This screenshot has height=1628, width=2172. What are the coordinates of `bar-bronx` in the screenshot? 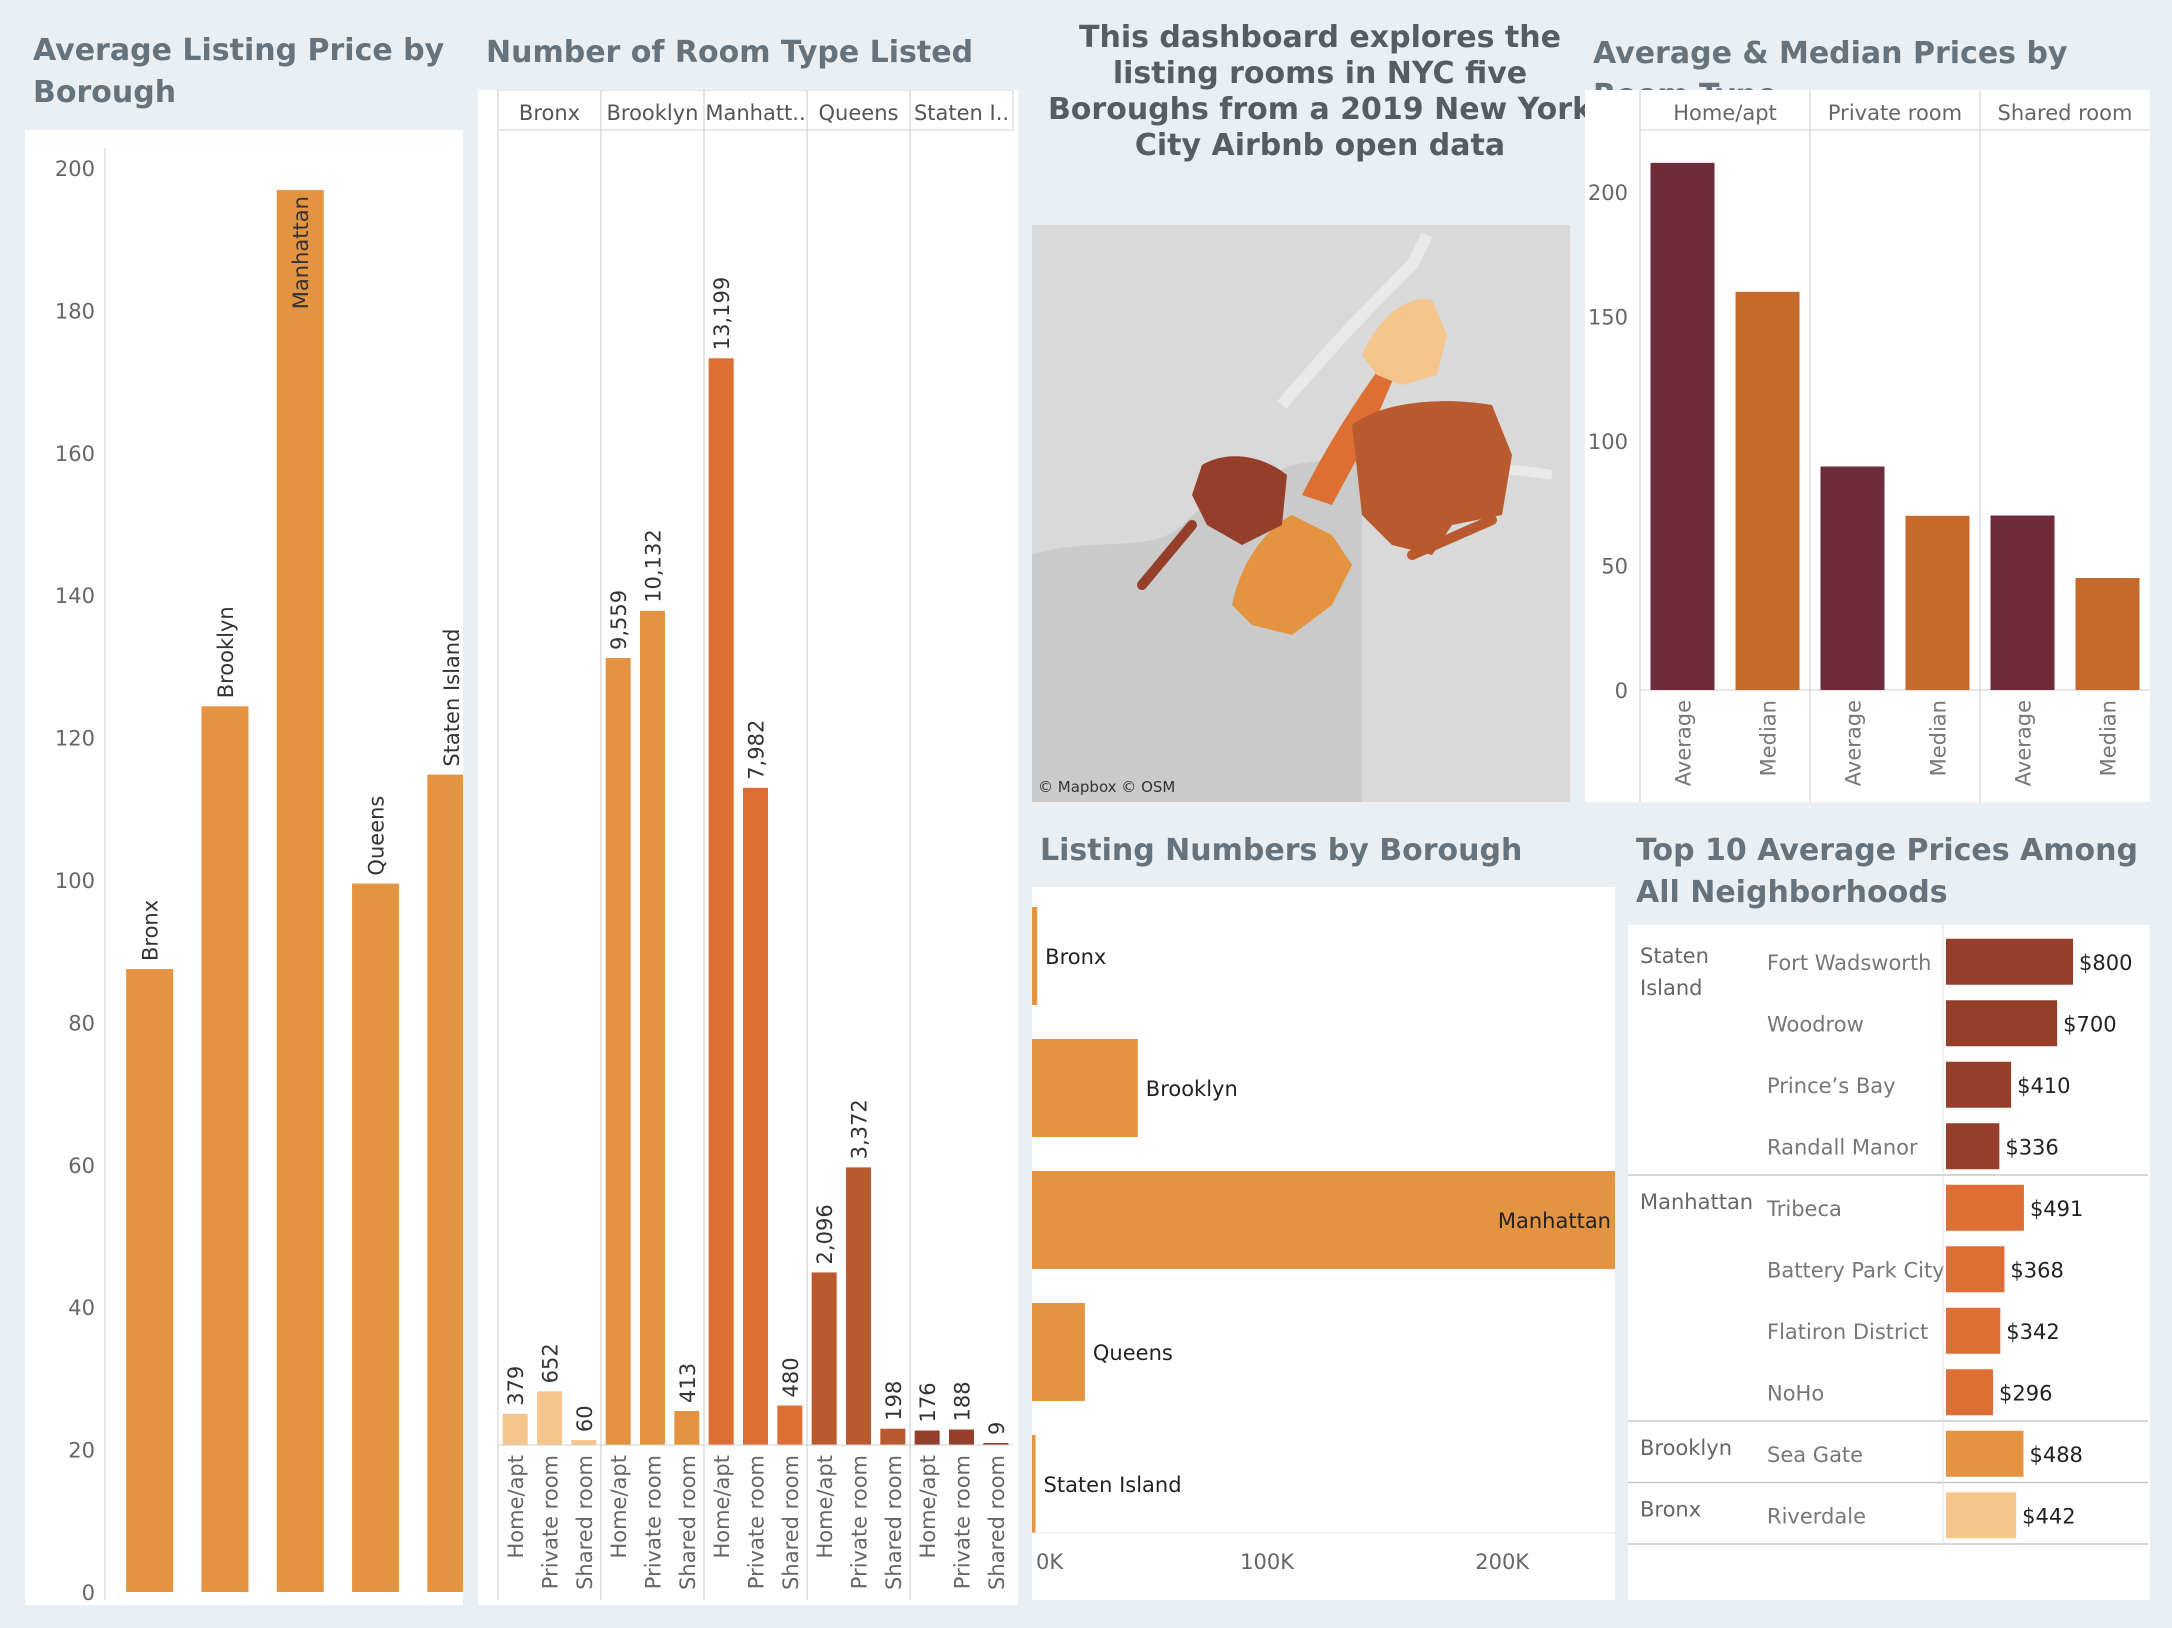 It's located at (150, 1280).